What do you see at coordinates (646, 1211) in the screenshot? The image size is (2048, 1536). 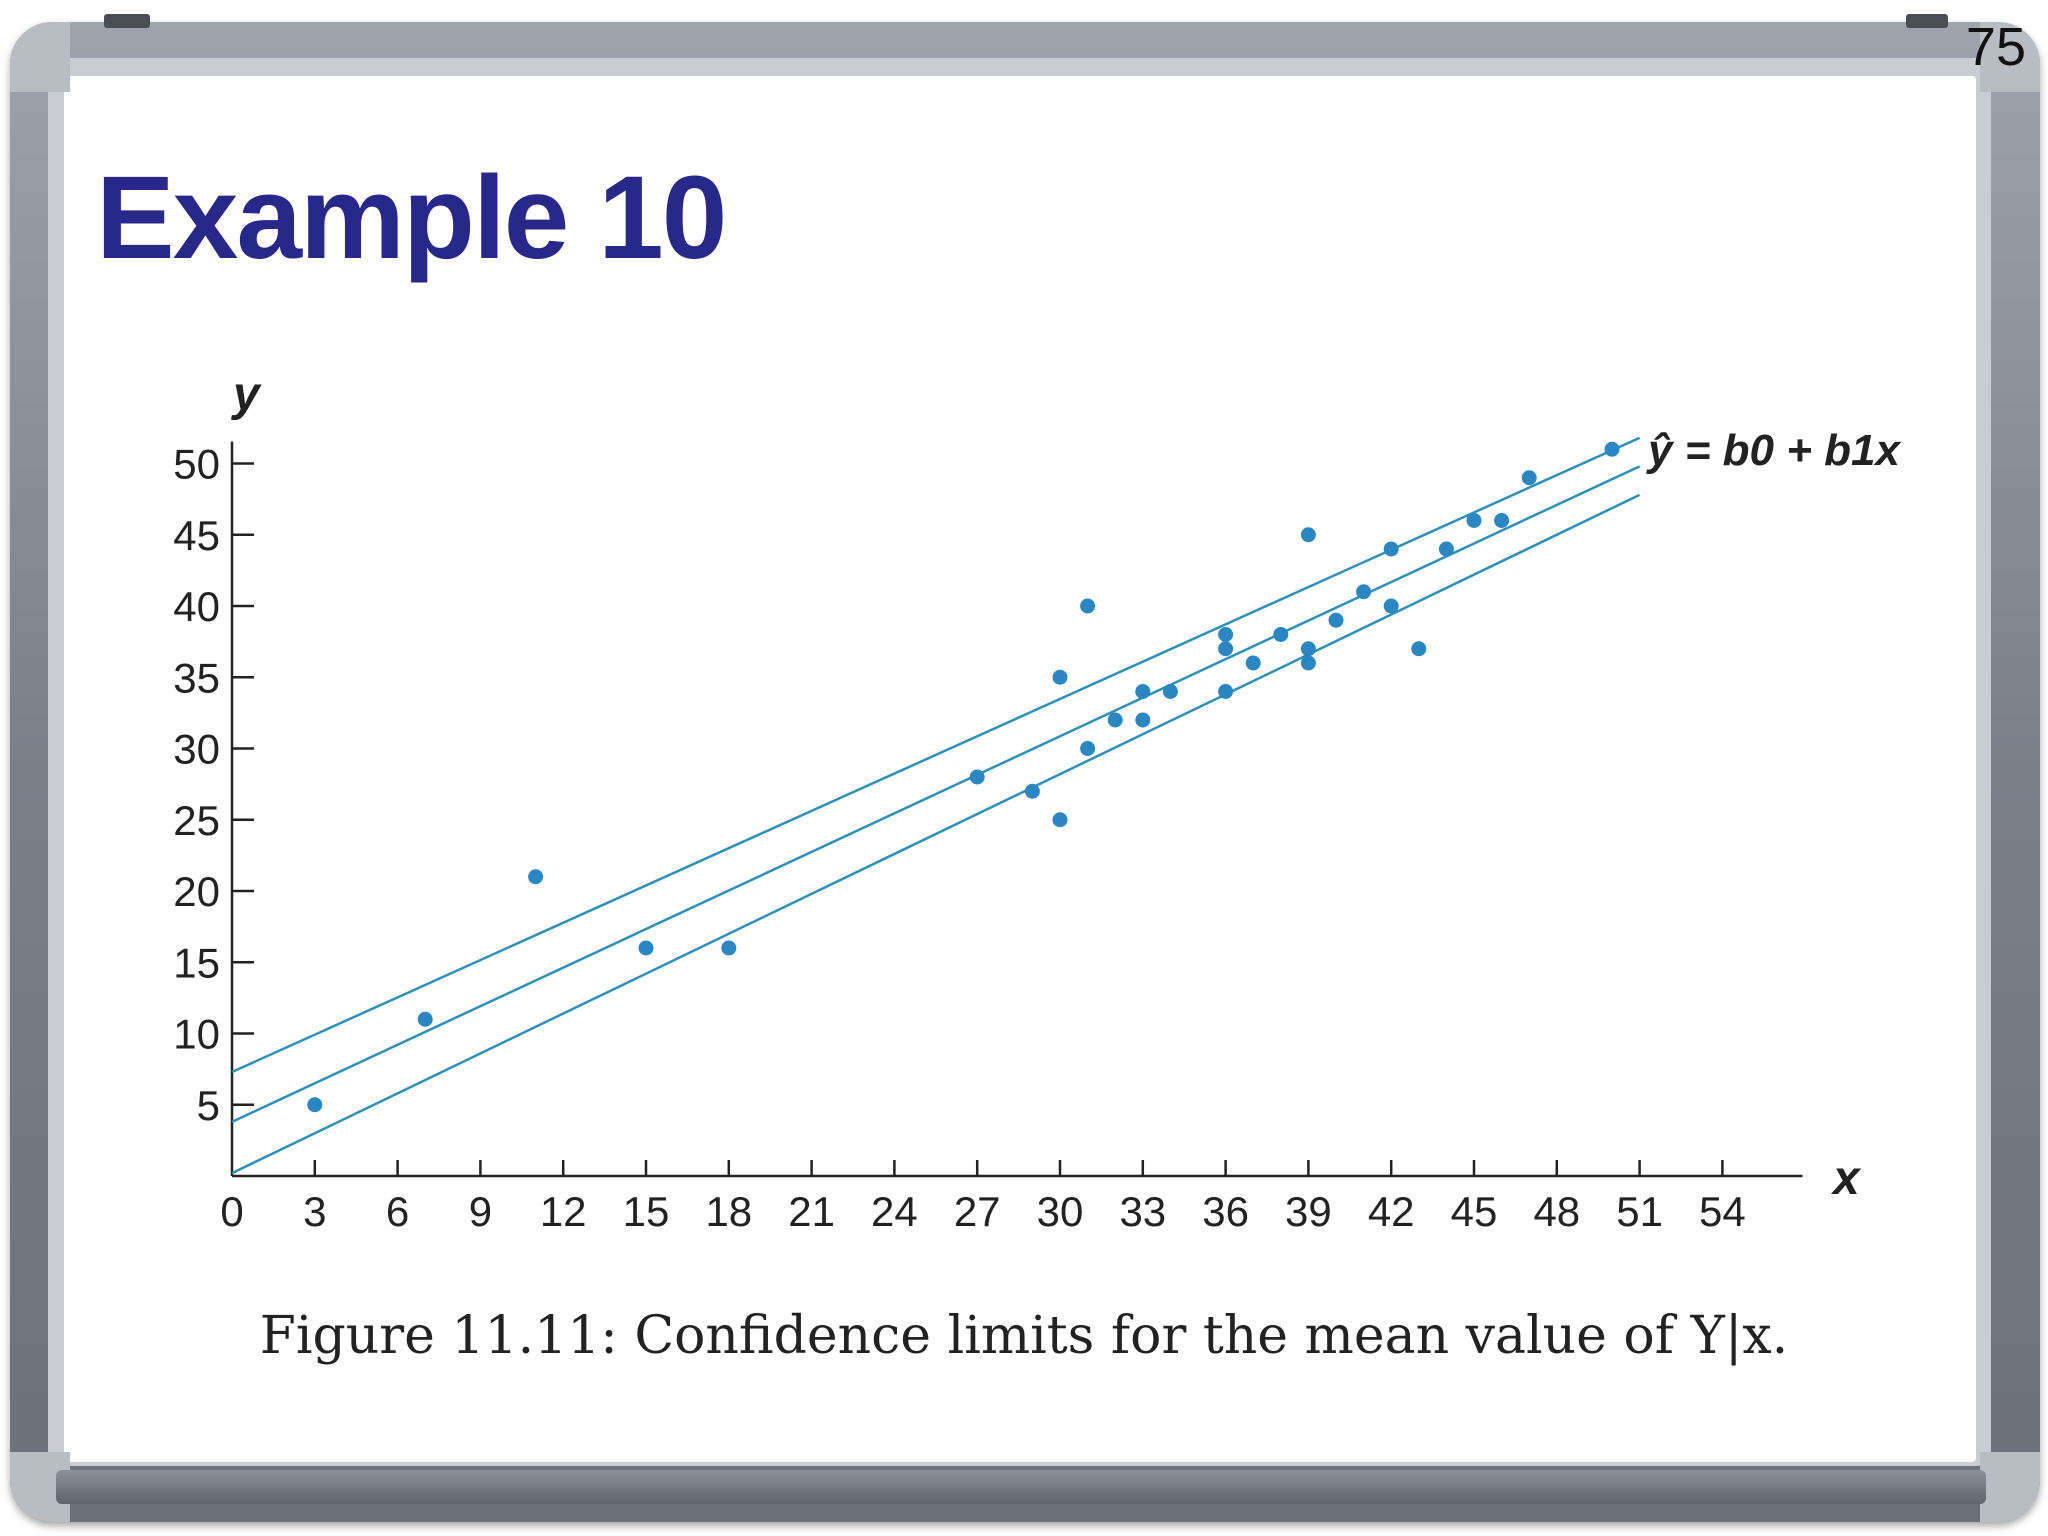 I see `x-tick-label: 15` at bounding box center [646, 1211].